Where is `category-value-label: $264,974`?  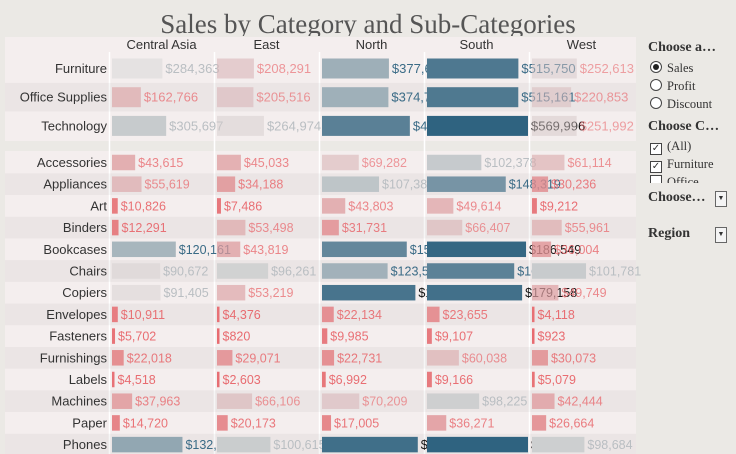 category-value-label: $264,974 is located at coordinates (294, 125).